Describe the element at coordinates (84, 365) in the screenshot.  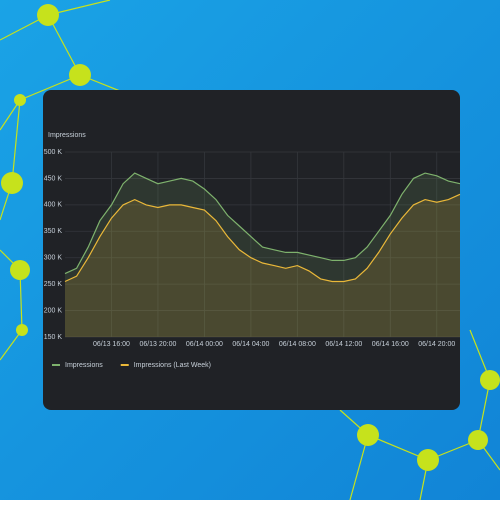
I see `legend-label: Impressions` at that location.